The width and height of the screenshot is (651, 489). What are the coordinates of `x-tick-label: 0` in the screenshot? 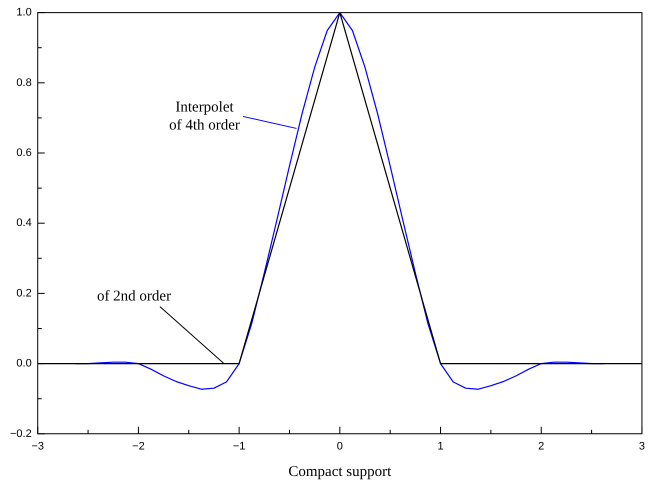 It's located at (339, 446).